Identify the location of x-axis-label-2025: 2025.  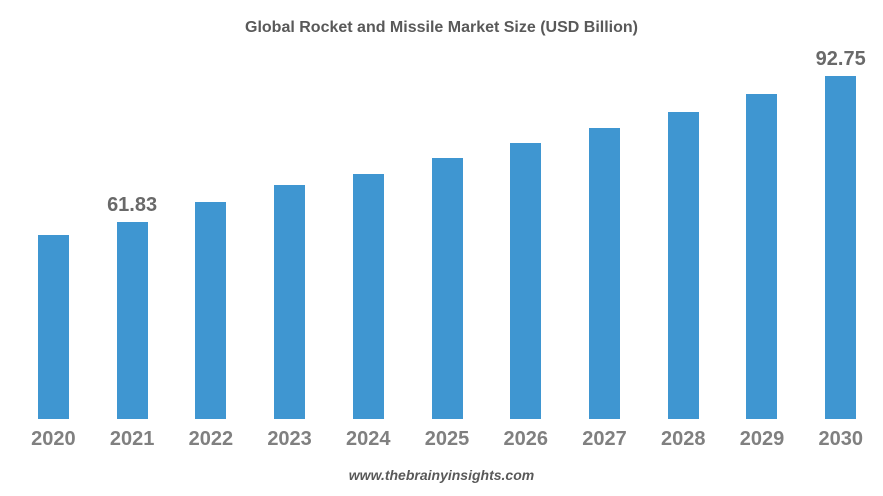
(447, 439).